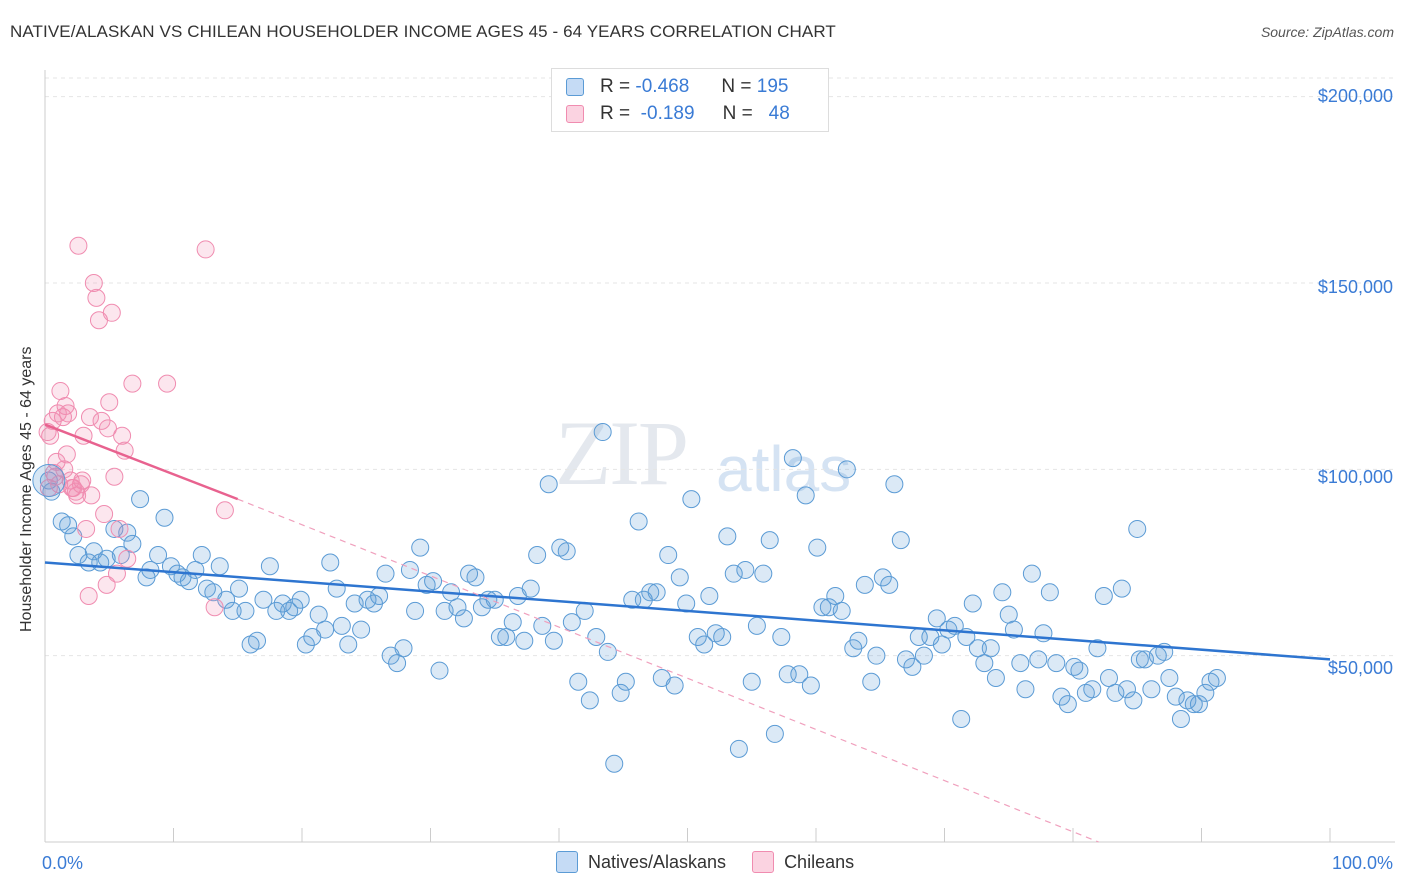  I want to click on stats-row-natives: R = -0.468 N = 195, so click(677, 87).